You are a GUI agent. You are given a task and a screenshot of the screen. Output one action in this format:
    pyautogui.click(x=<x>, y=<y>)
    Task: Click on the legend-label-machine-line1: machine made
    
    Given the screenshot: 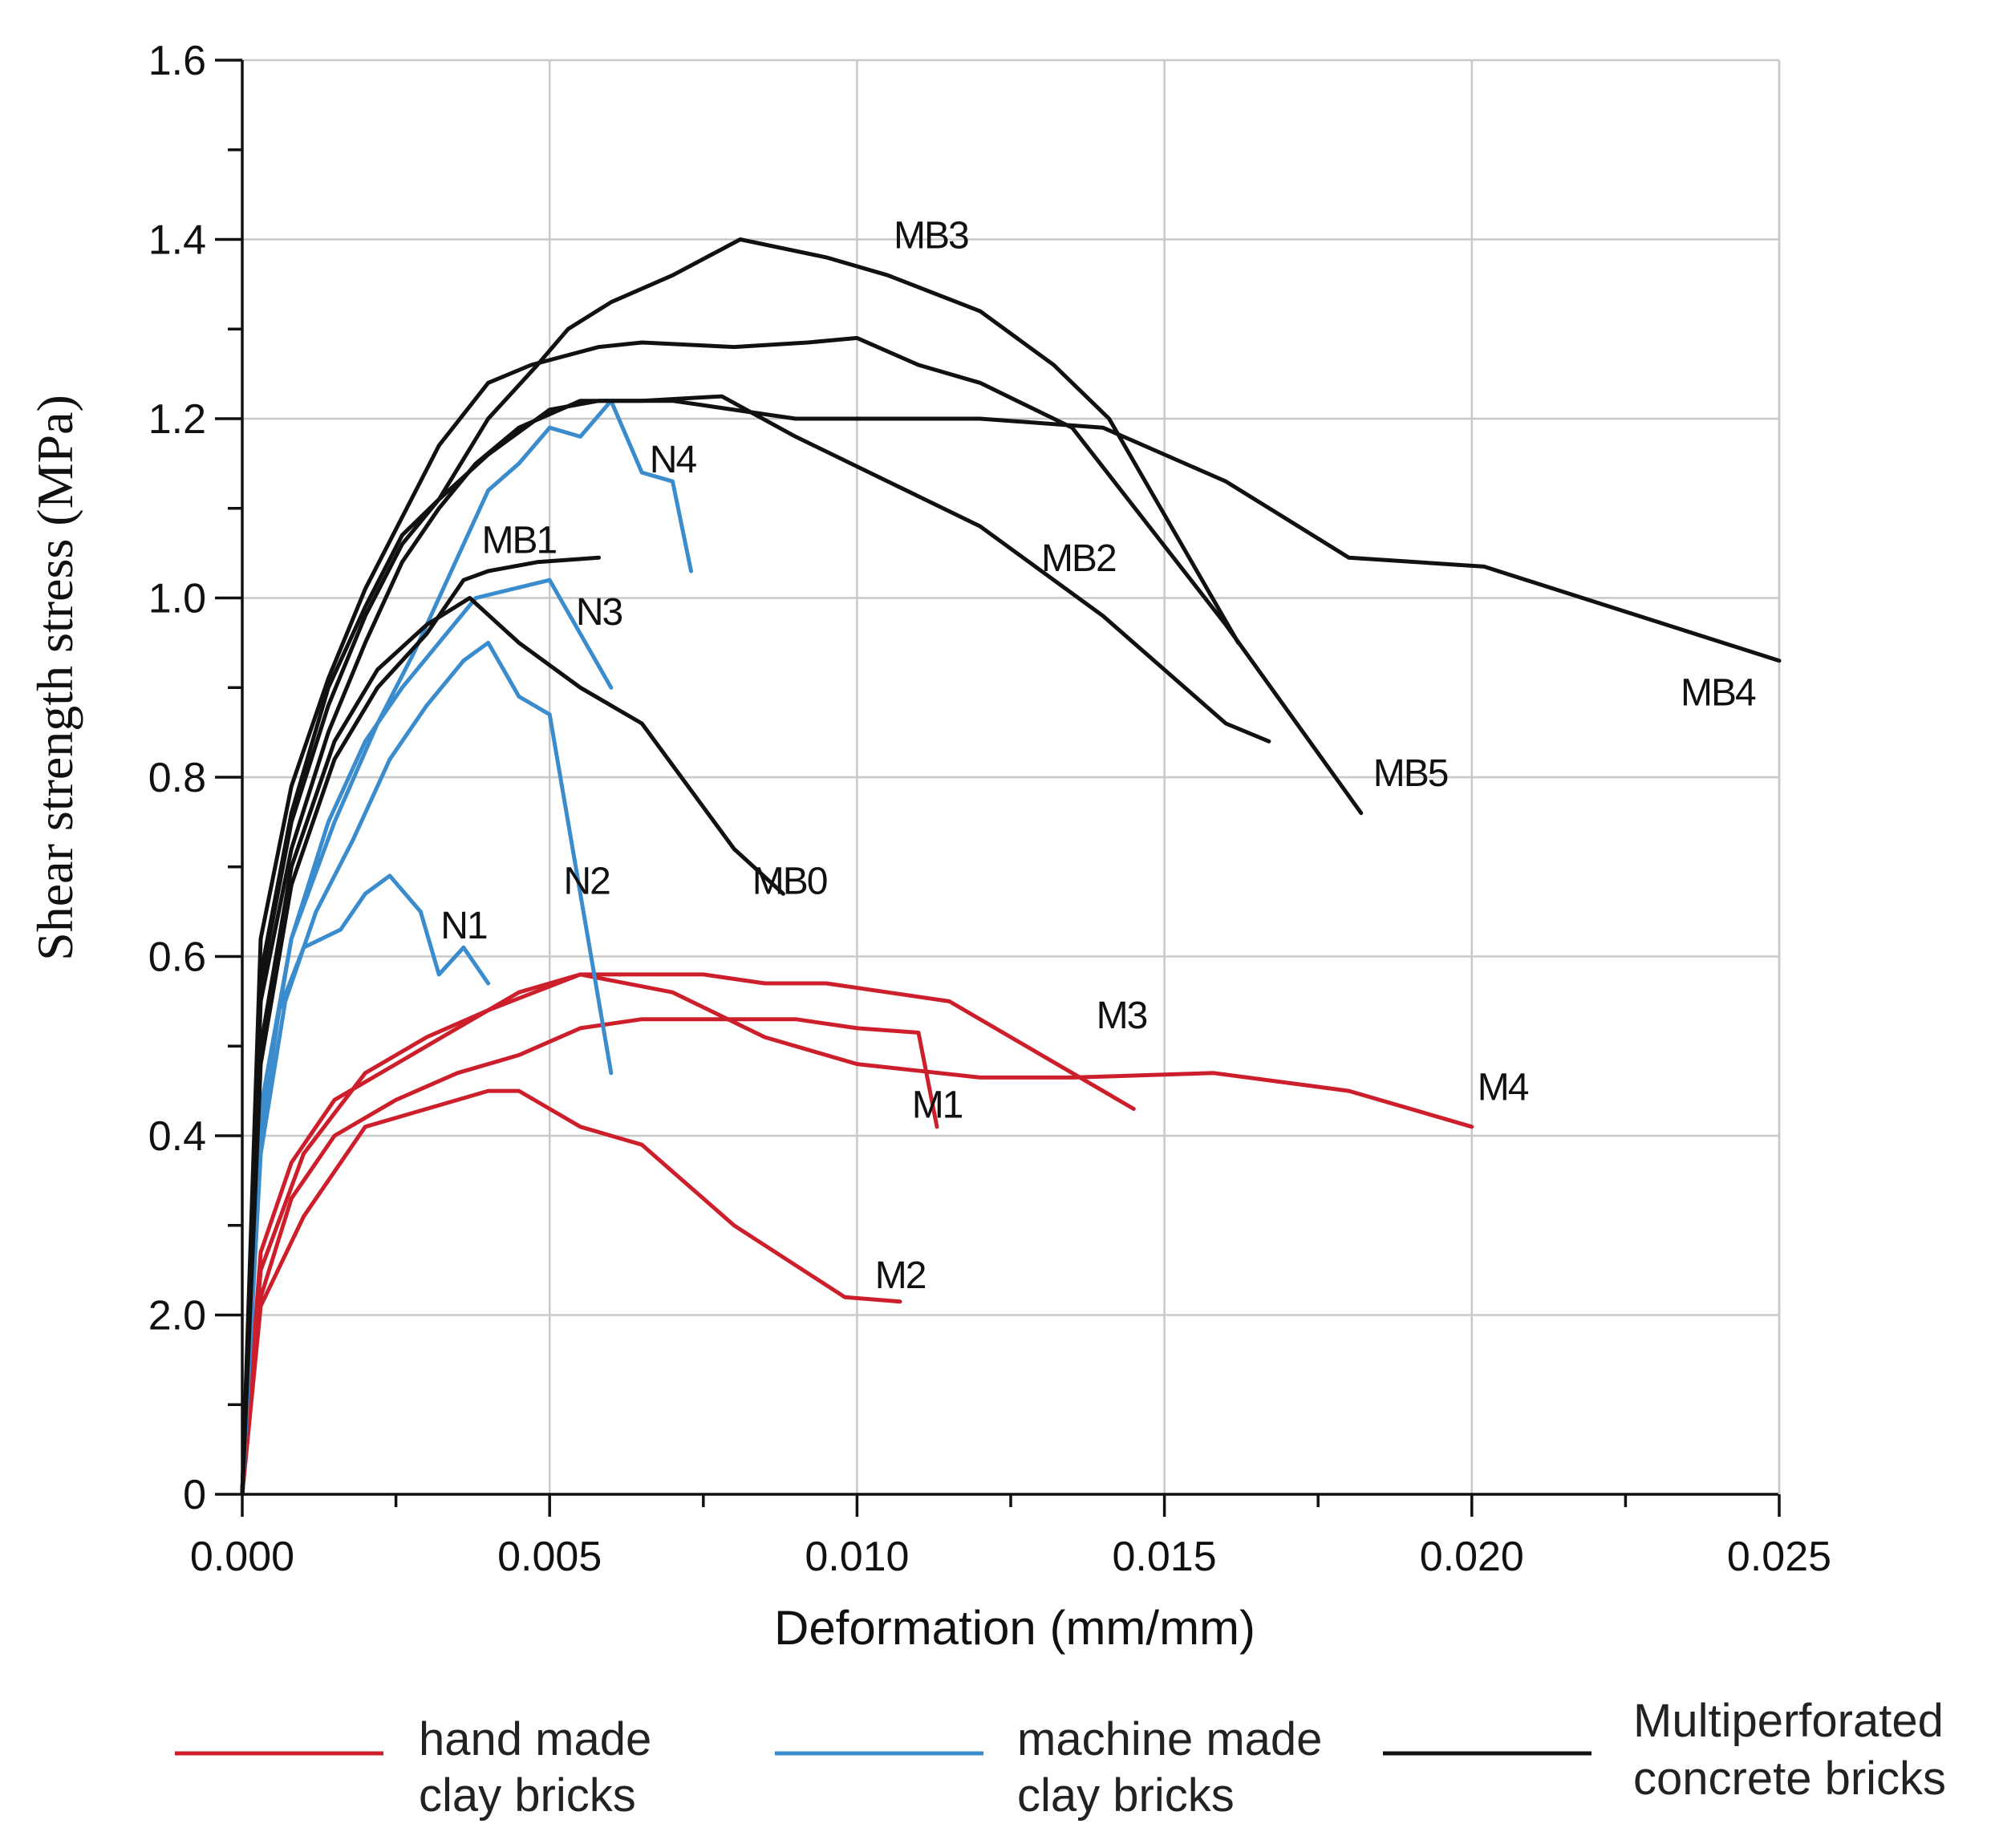 What is the action you would take?
    pyautogui.click(x=1169, y=1739)
    